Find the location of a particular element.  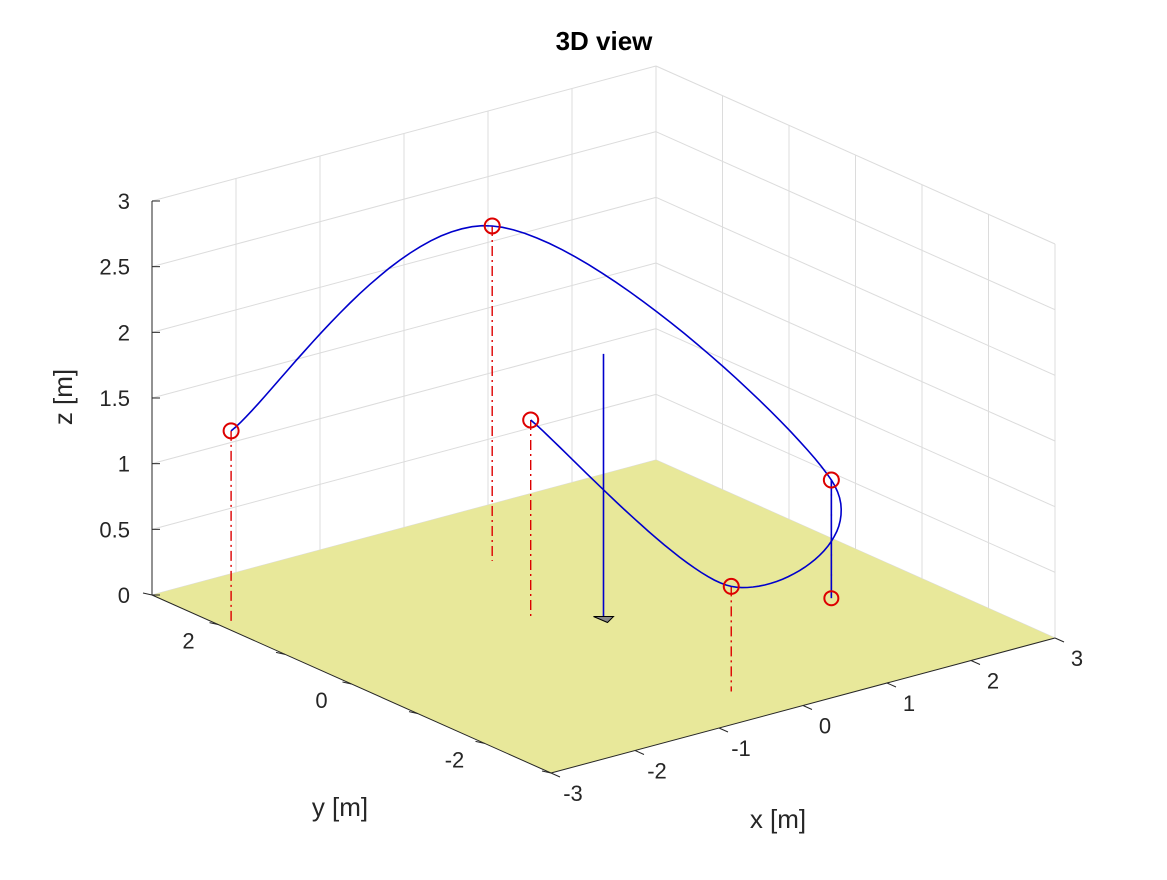

z-axis-label: z [m] is located at coordinates (63, 397).